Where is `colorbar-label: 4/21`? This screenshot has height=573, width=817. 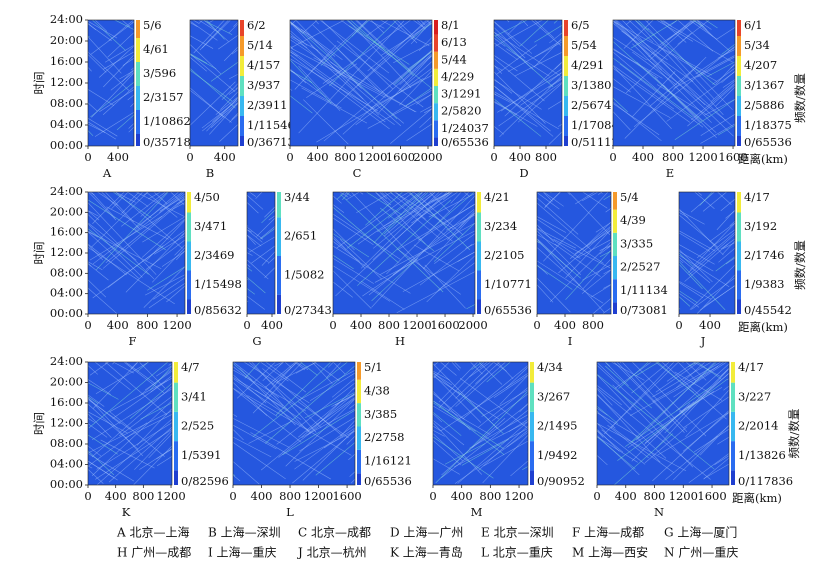 colorbar-label: 4/21 is located at coordinates (497, 197).